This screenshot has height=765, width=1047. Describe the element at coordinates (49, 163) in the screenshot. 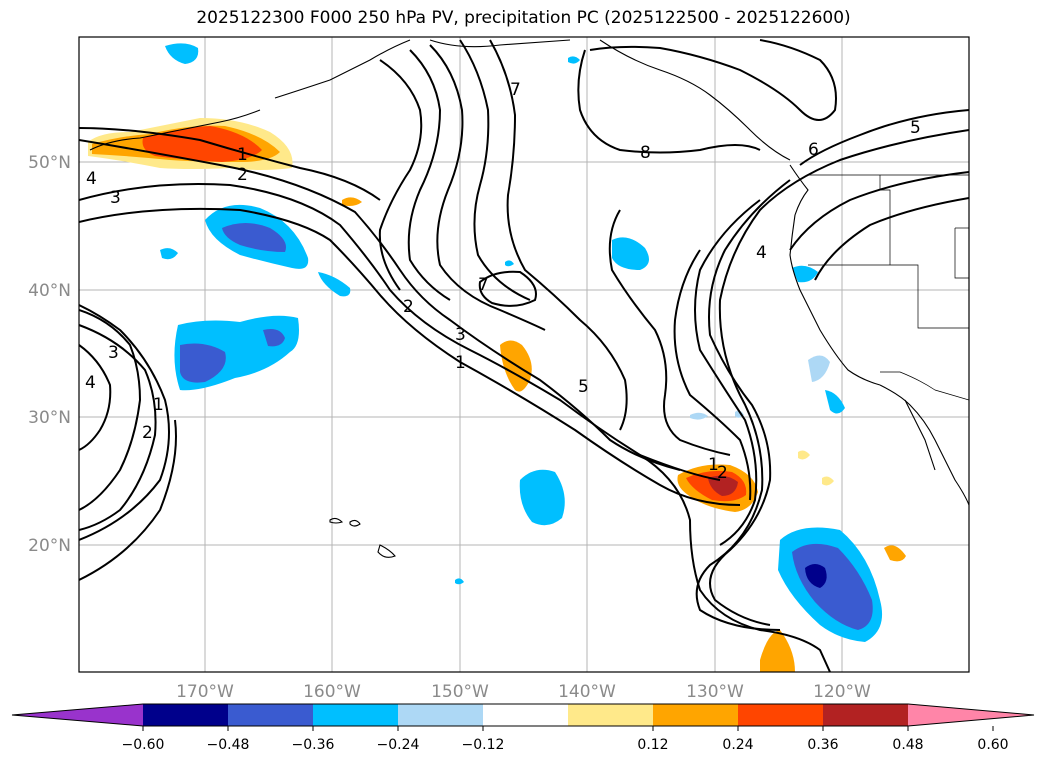

I see `lat-label: 50°N` at that location.